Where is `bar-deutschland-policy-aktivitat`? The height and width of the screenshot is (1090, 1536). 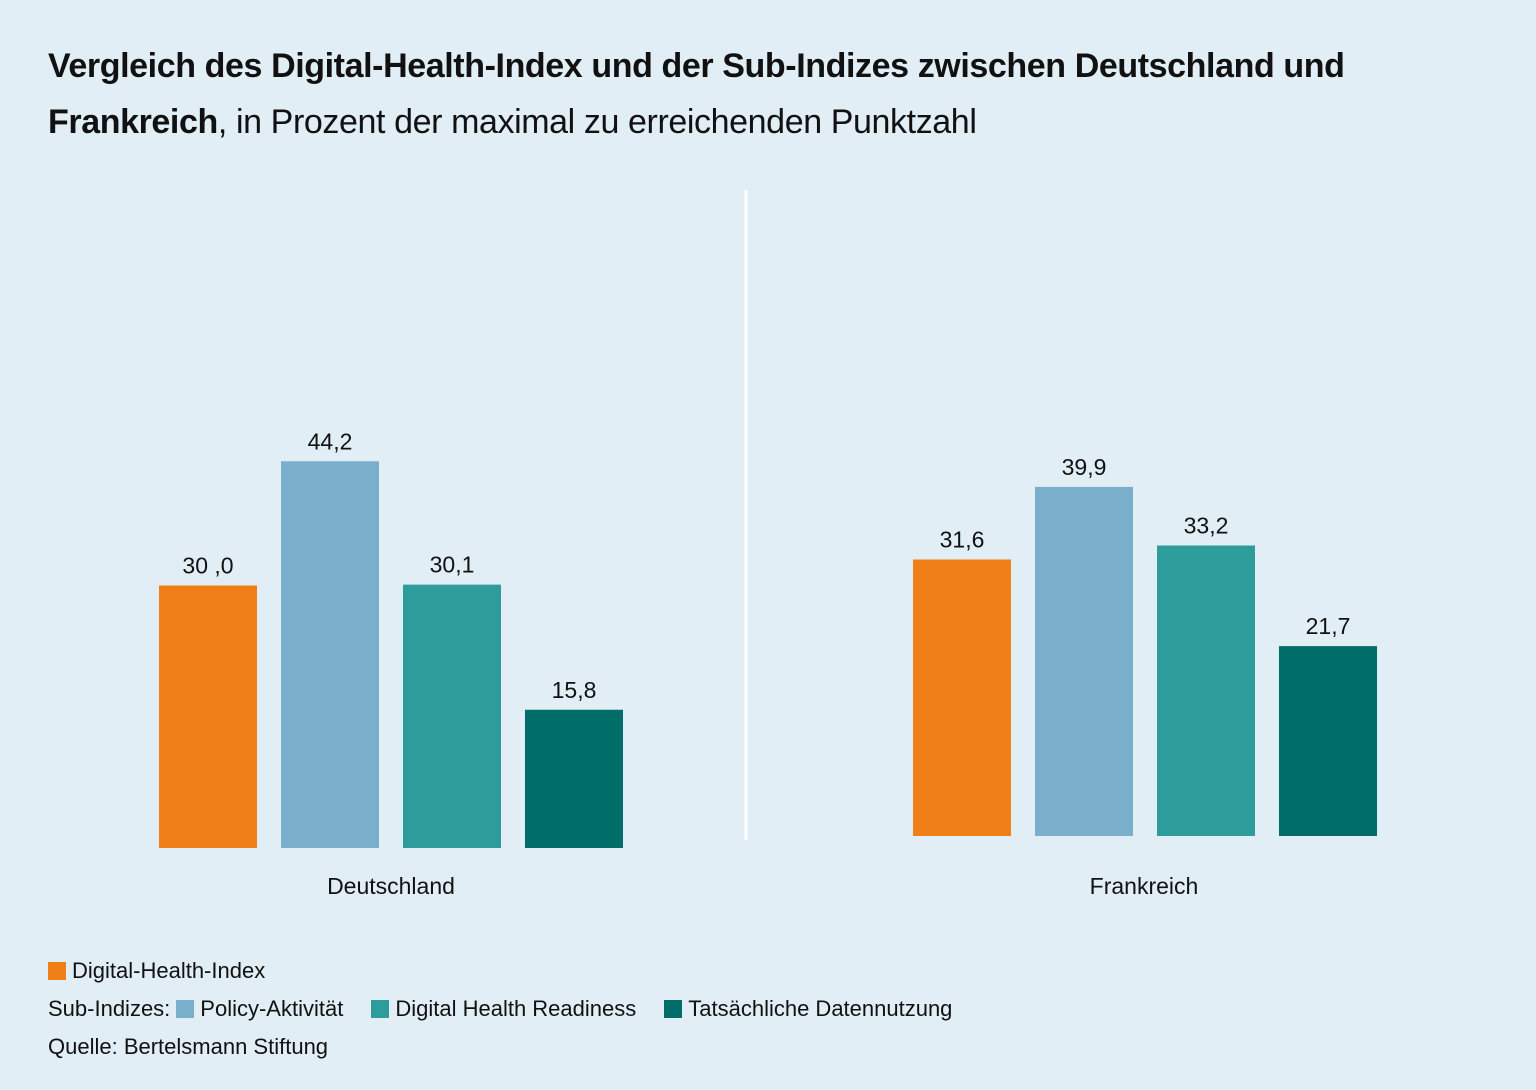
bar-deutschland-policy-aktivitat is located at coordinates (330, 654).